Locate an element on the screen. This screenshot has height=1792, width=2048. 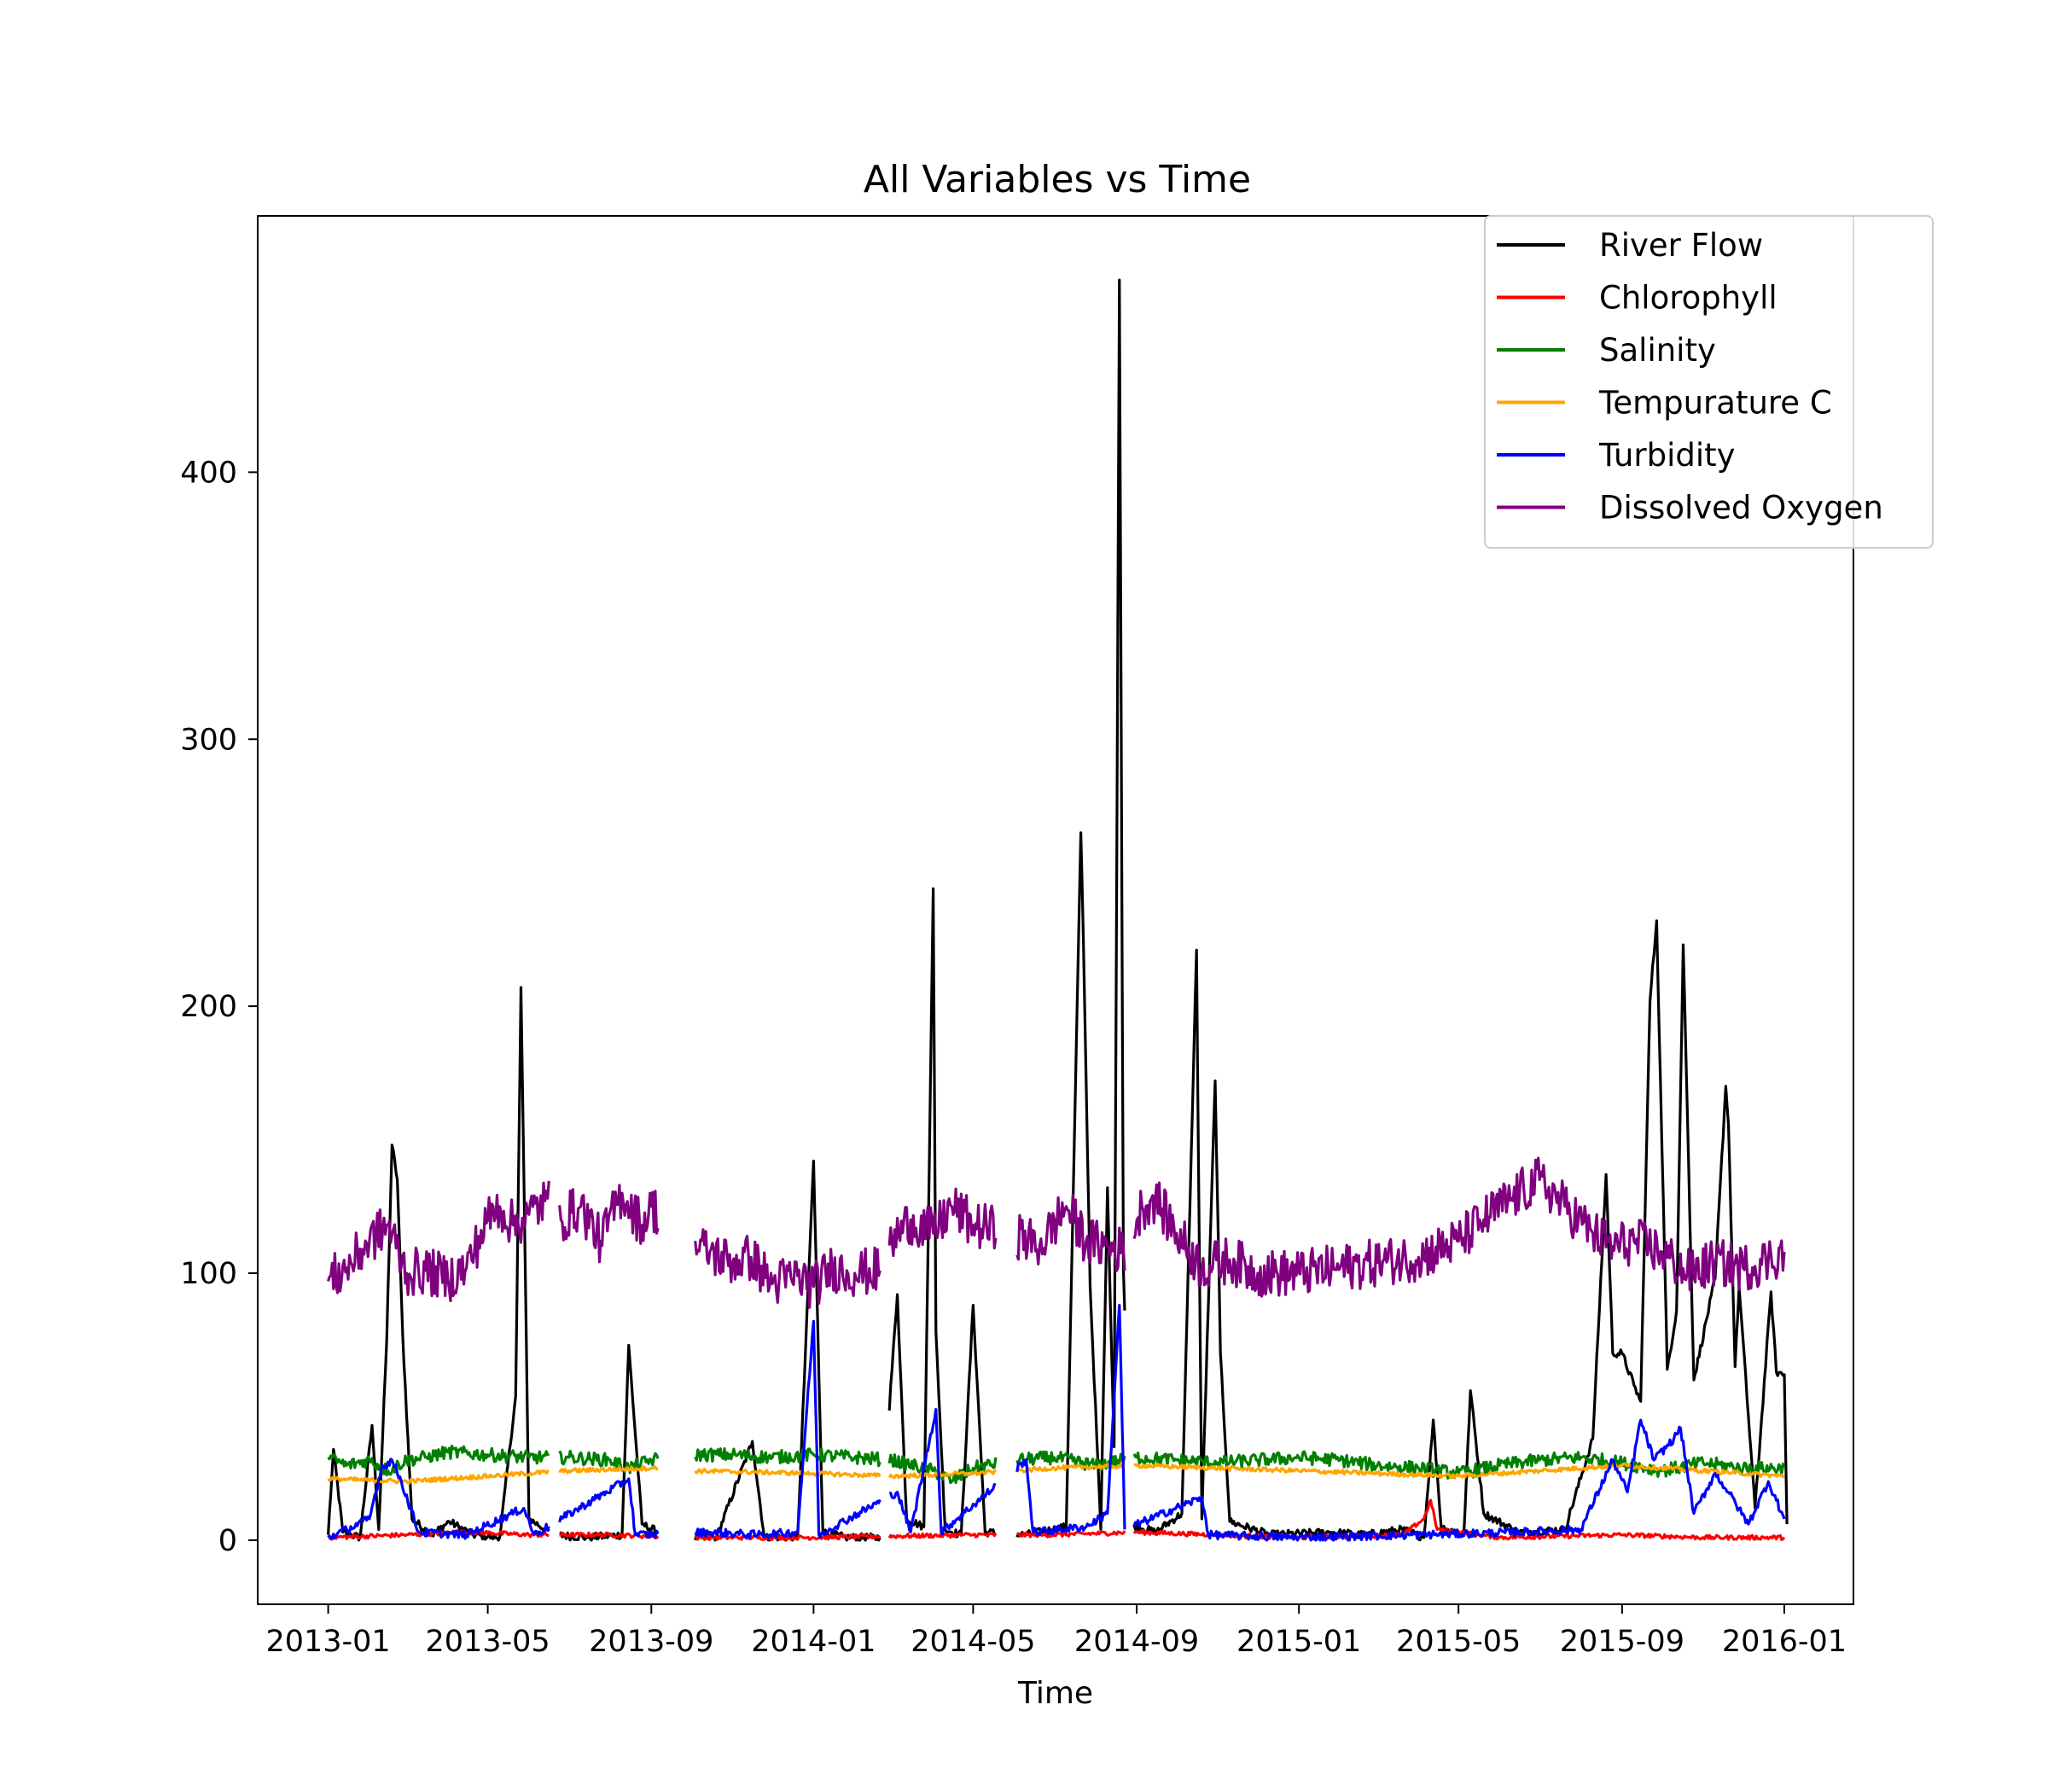
y-tick-label: 0 is located at coordinates (228, 1541).